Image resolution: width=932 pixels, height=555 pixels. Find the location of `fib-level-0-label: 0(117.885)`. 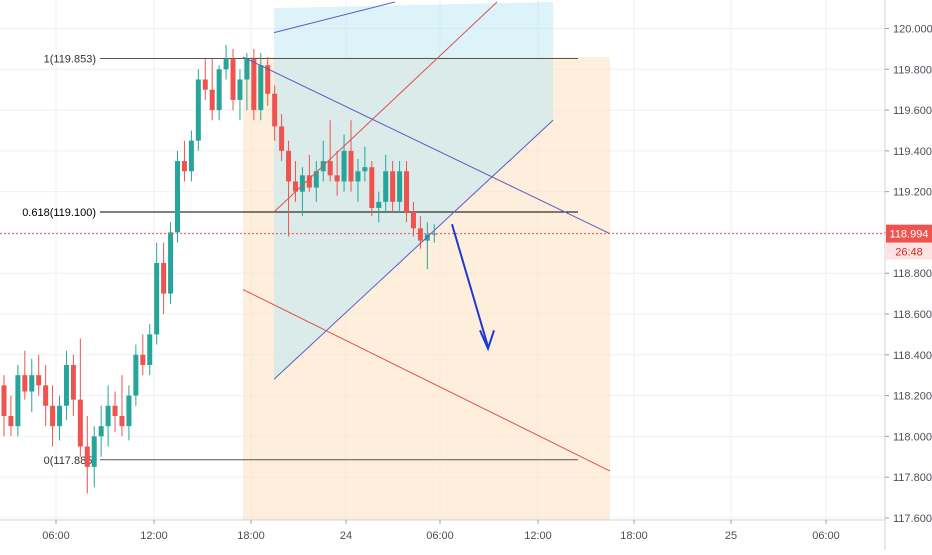

fib-level-0-label: 0(117.885) is located at coordinates (70, 461).